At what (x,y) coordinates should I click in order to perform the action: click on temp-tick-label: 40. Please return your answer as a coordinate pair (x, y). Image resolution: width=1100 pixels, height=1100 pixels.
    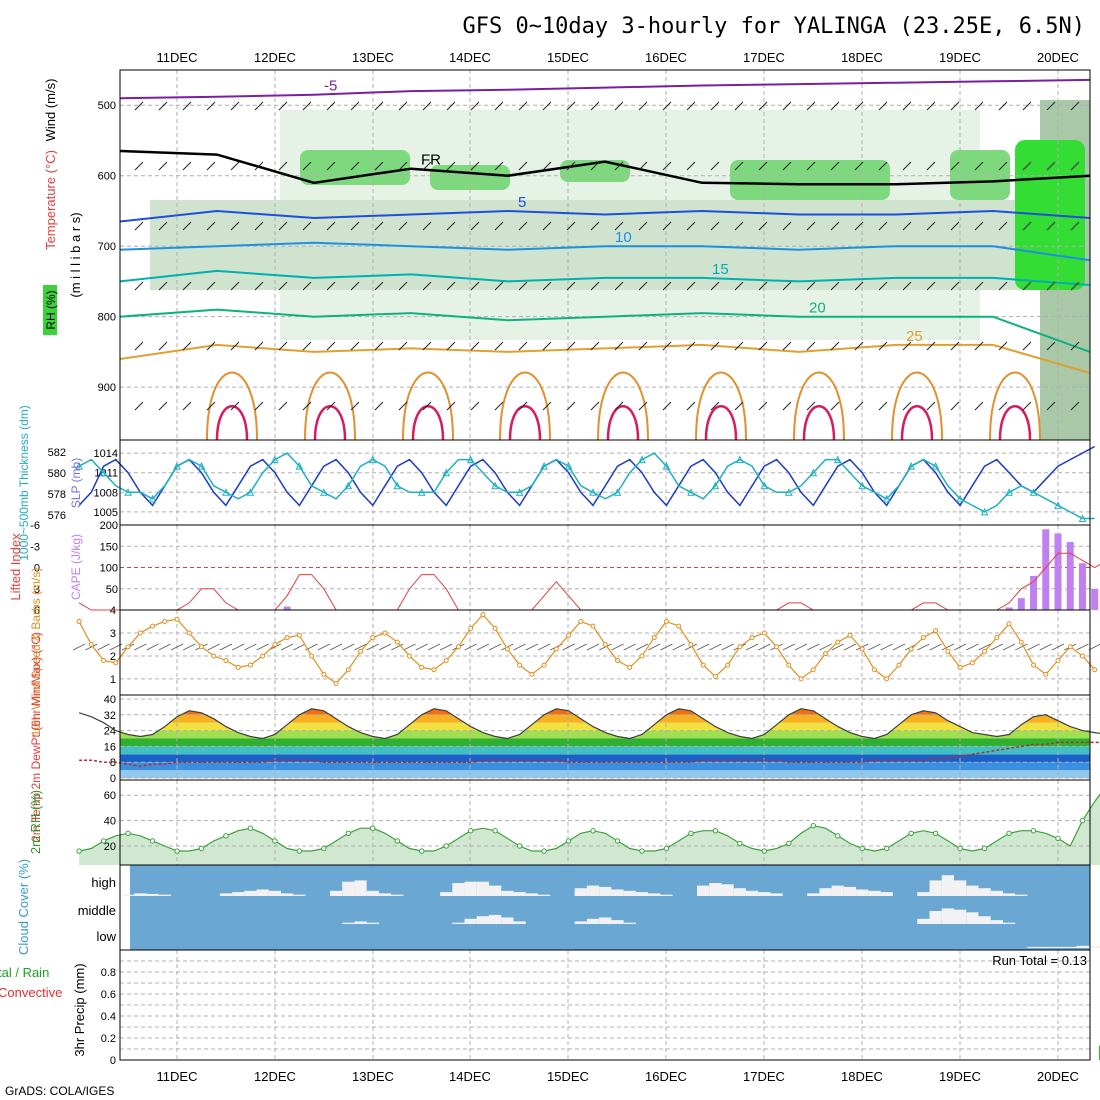
    Looking at the image, I should click on (110, 700).